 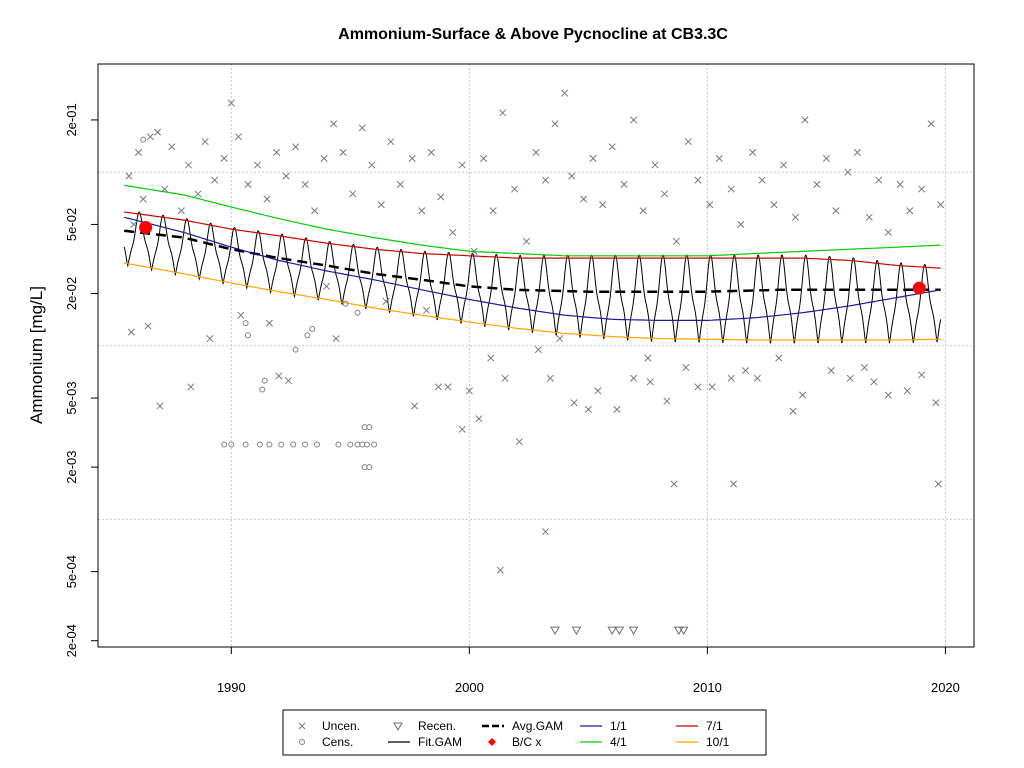 I want to click on x-tick-label: 2010, so click(x=707, y=687).